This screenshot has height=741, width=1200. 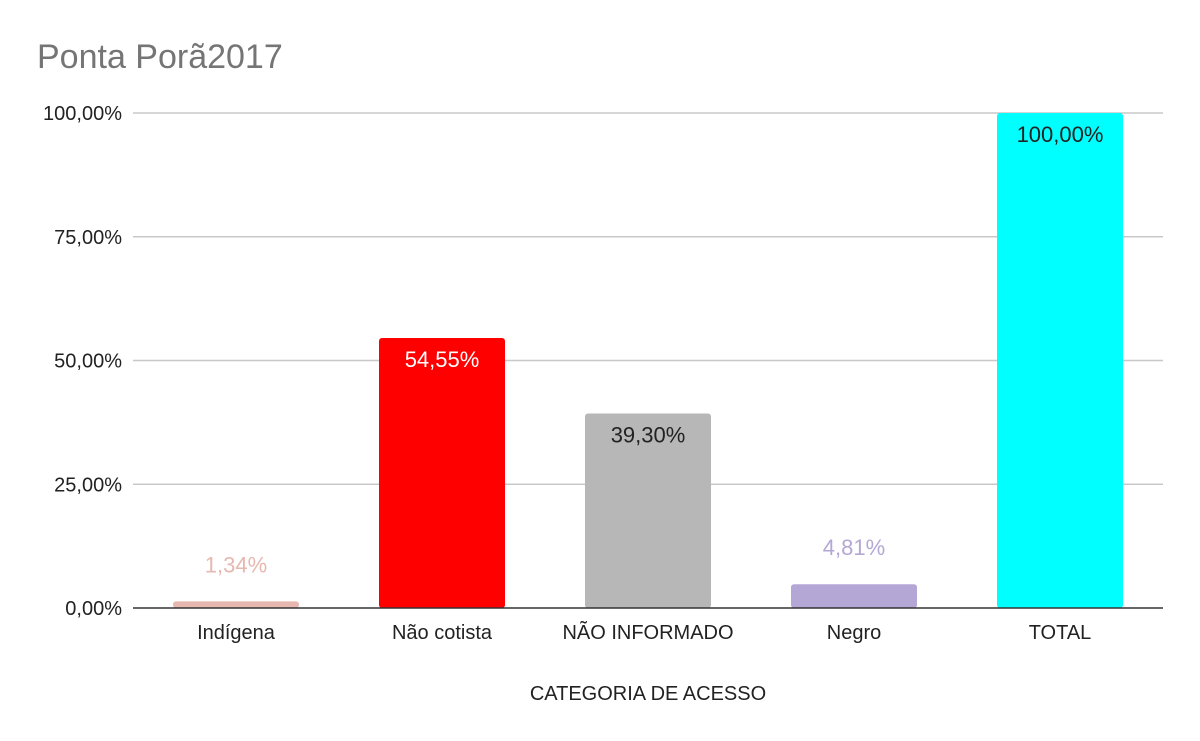 I want to click on x-tick-label: Indígena, so click(x=236, y=633).